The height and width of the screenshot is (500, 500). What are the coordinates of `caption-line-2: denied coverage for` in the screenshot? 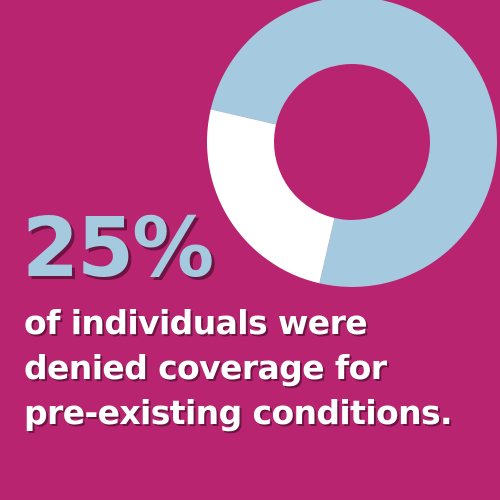 It's located at (205, 367).